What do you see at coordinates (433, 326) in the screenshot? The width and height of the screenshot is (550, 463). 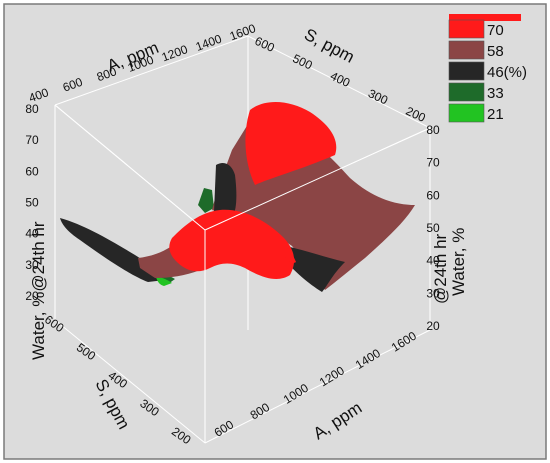 I see `water-tick-right-20: 20` at bounding box center [433, 326].